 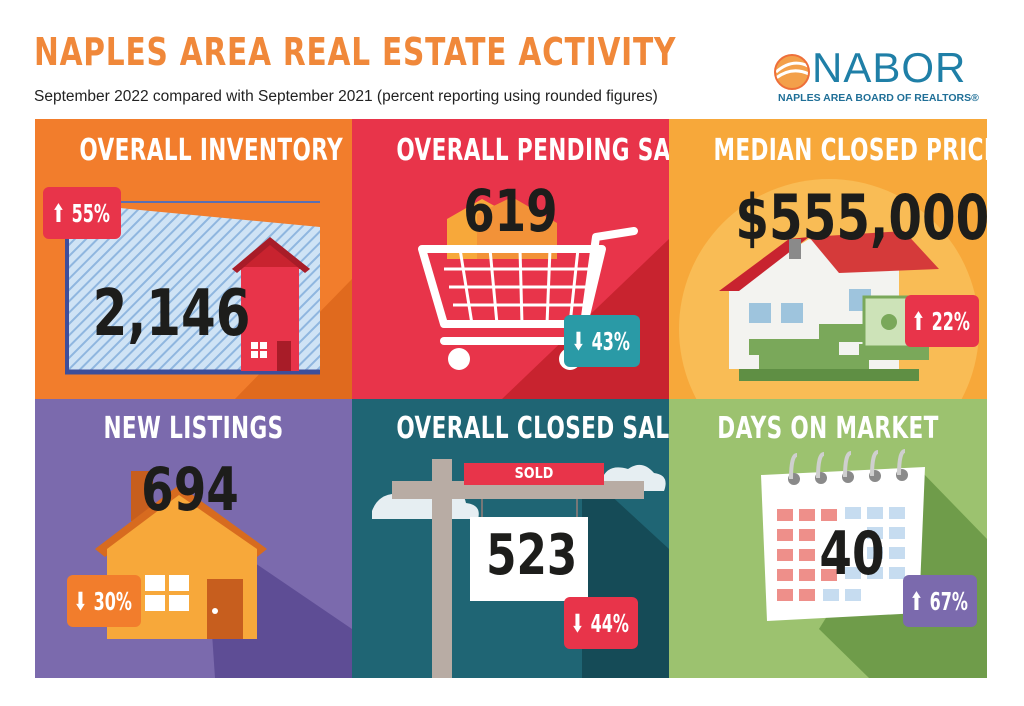 I want to click on stat-value: 619, so click(x=510, y=211).